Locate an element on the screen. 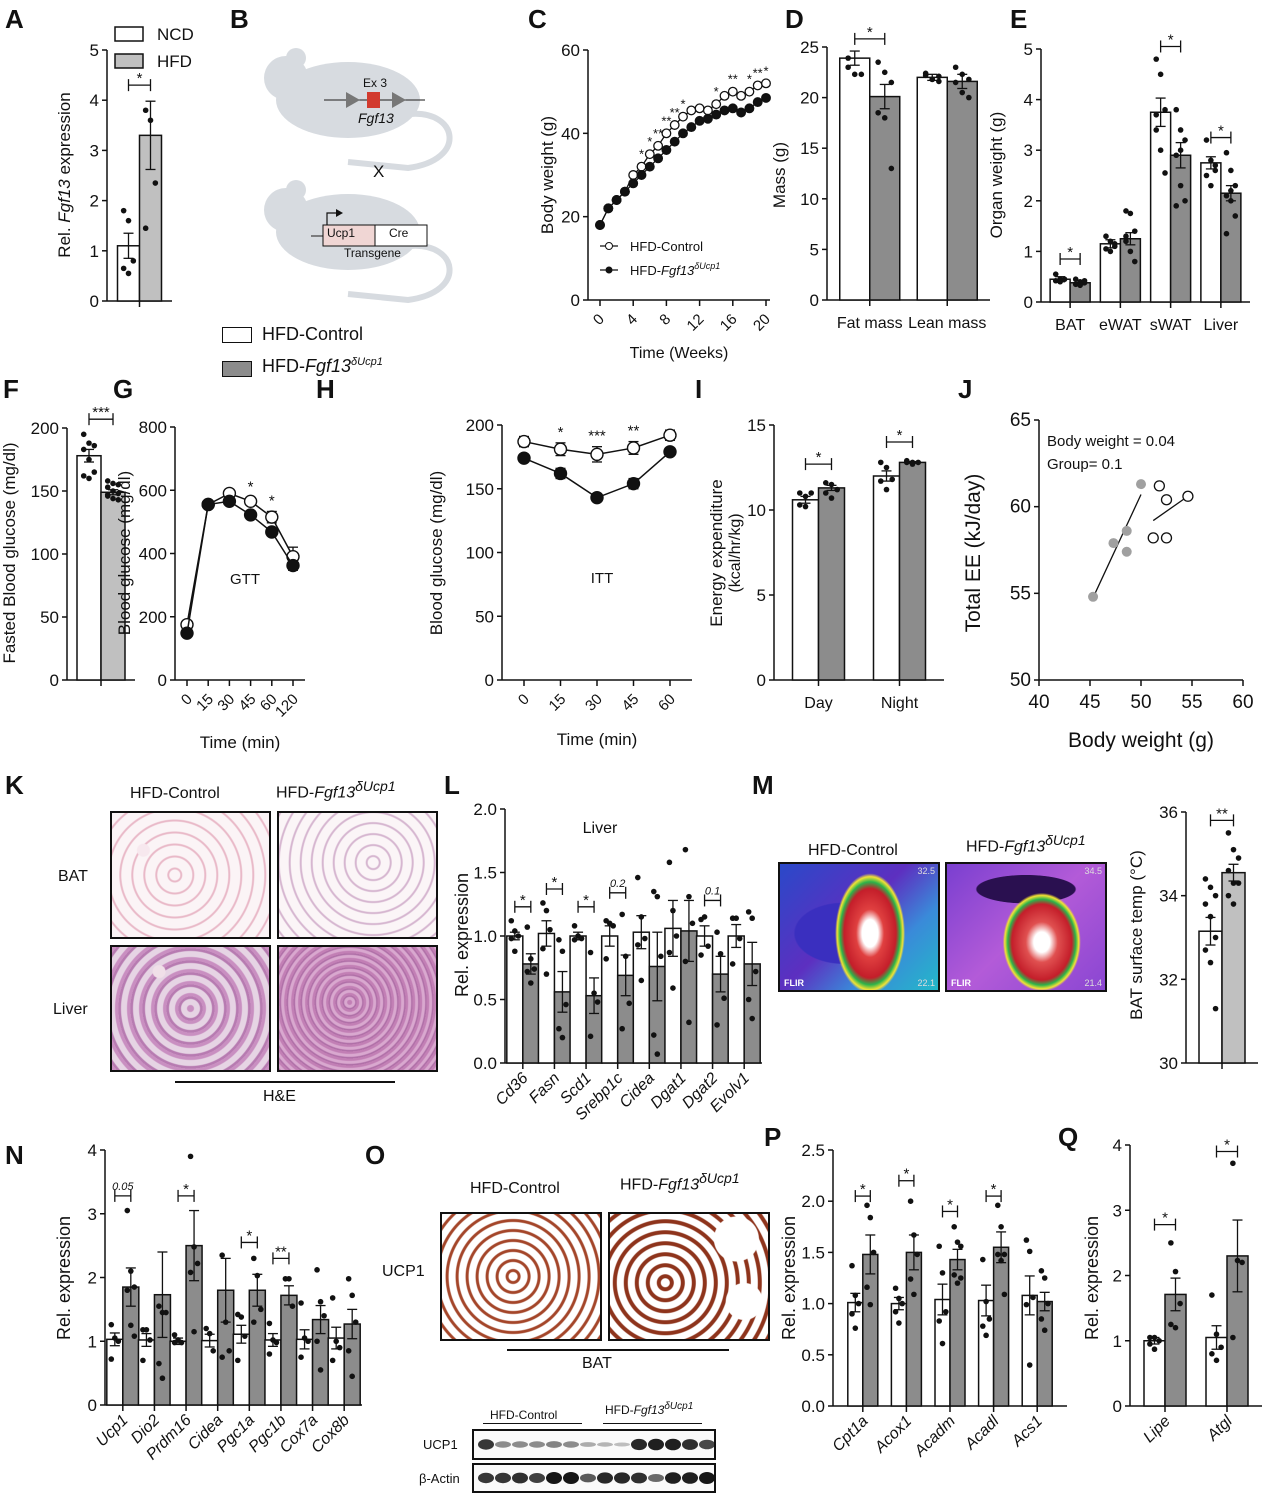 This screenshot has height=1496, width=1268. x-tick-label-C: 16 is located at coordinates (729, 323).